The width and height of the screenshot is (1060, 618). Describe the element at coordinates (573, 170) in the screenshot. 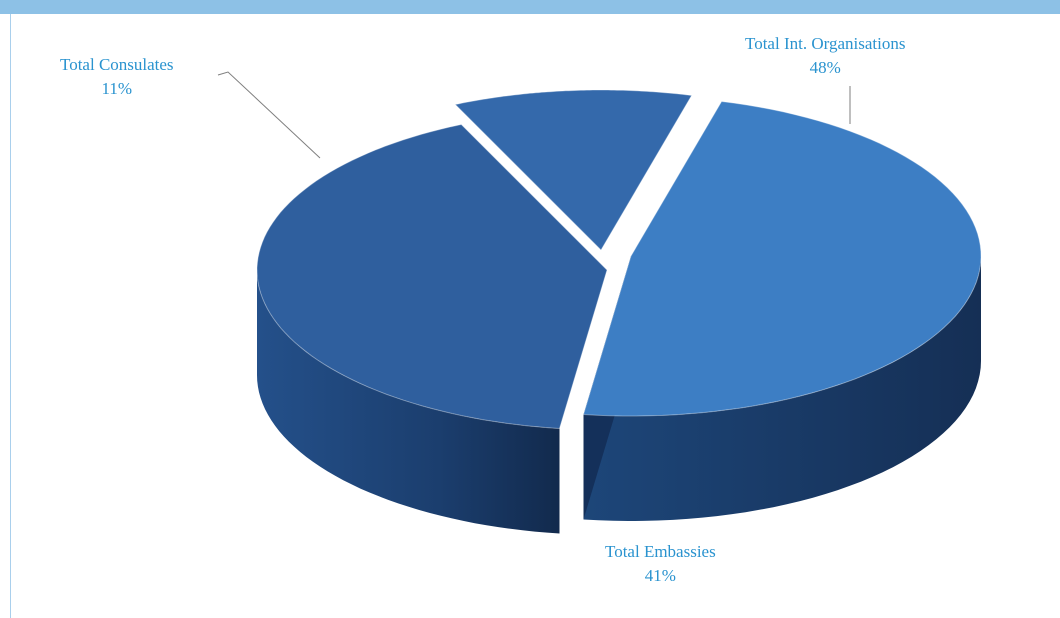

I see `pie-slice-consulates` at that location.